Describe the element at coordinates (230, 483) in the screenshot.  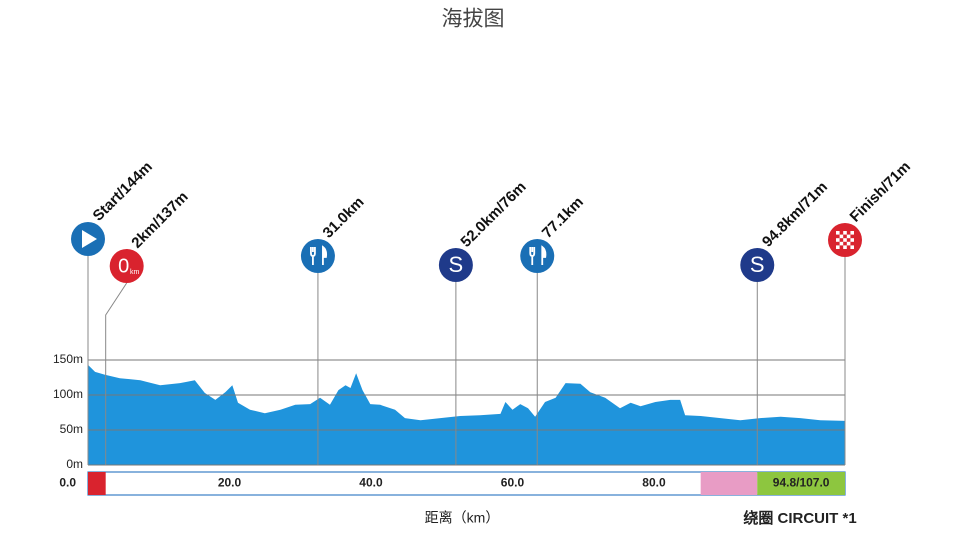
I see `x-tick-label: 20.0` at that location.